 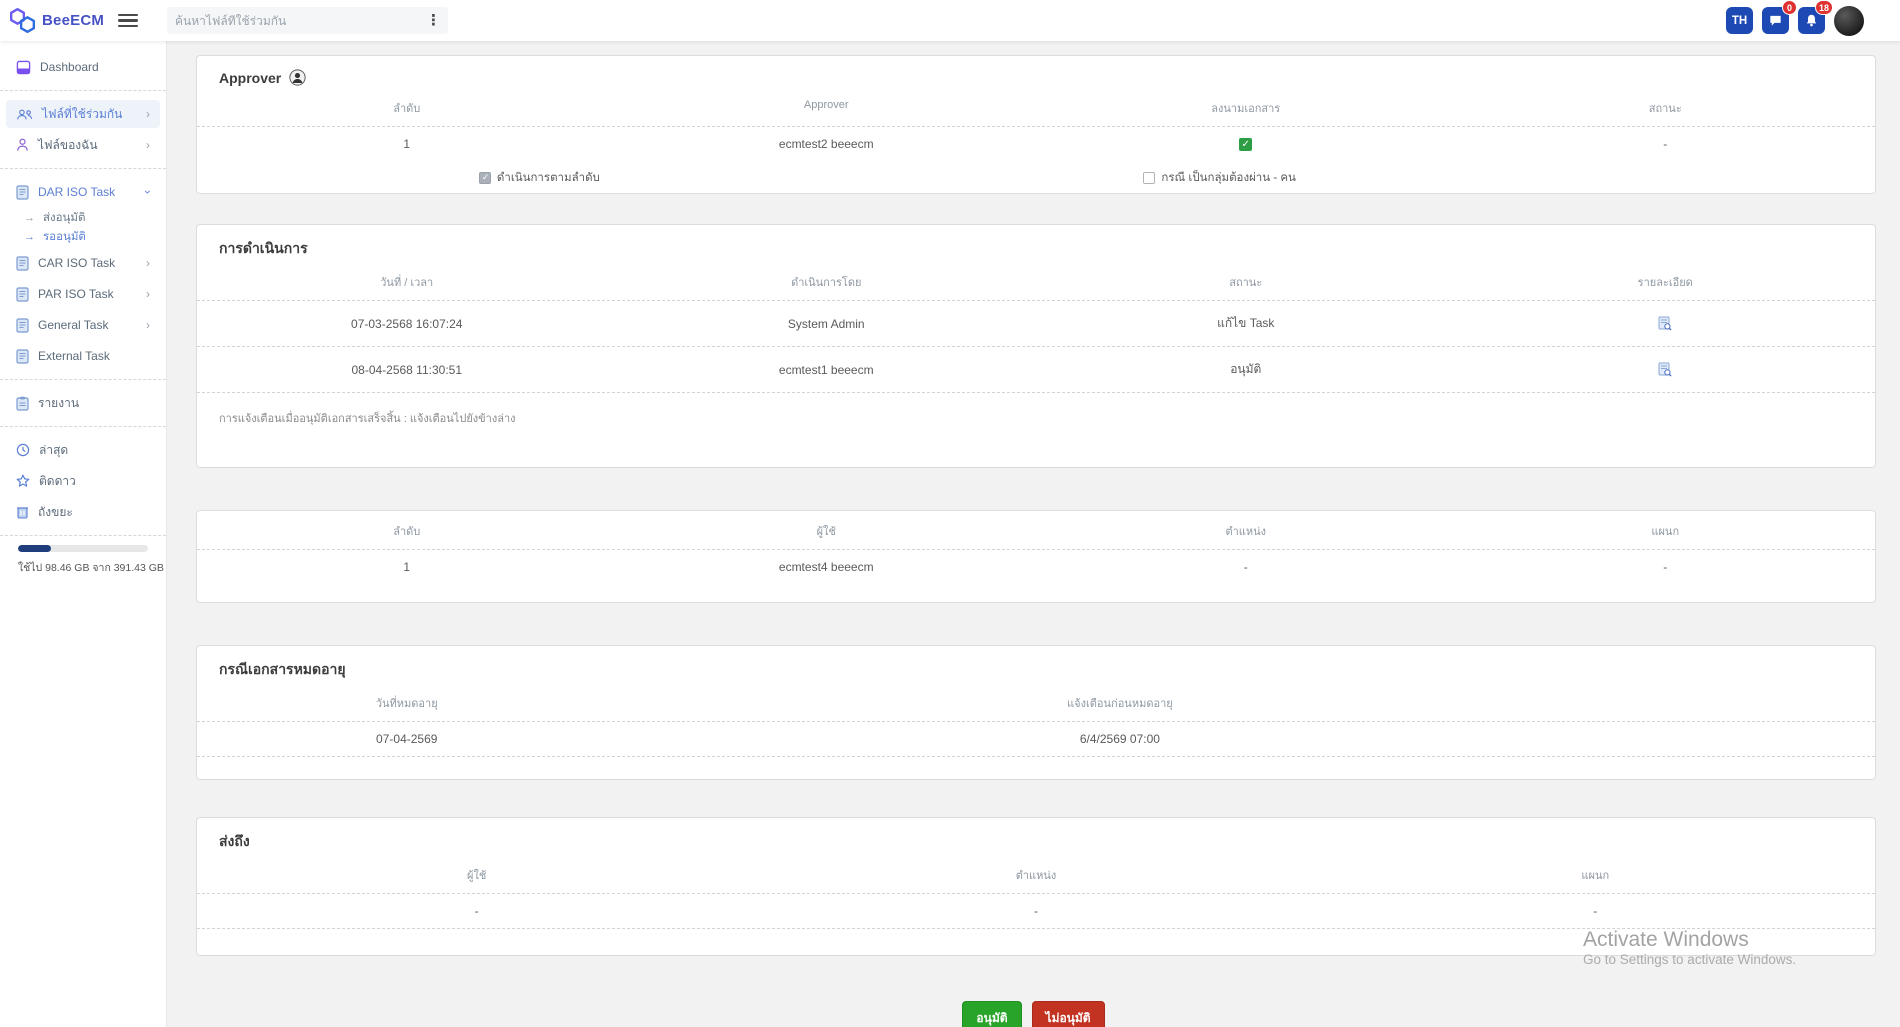 I want to click on sidebar-item-trash: ถังขยะ, so click(x=83, y=512).